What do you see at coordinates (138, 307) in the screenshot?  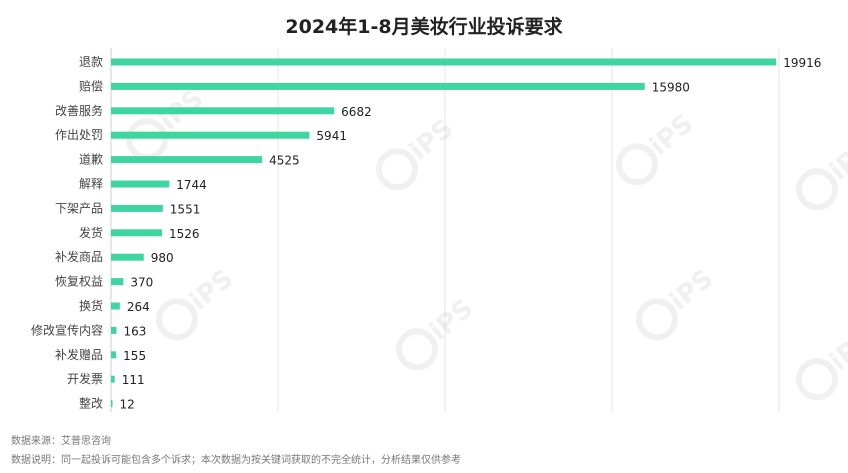 I see `value-label: 264` at bounding box center [138, 307].